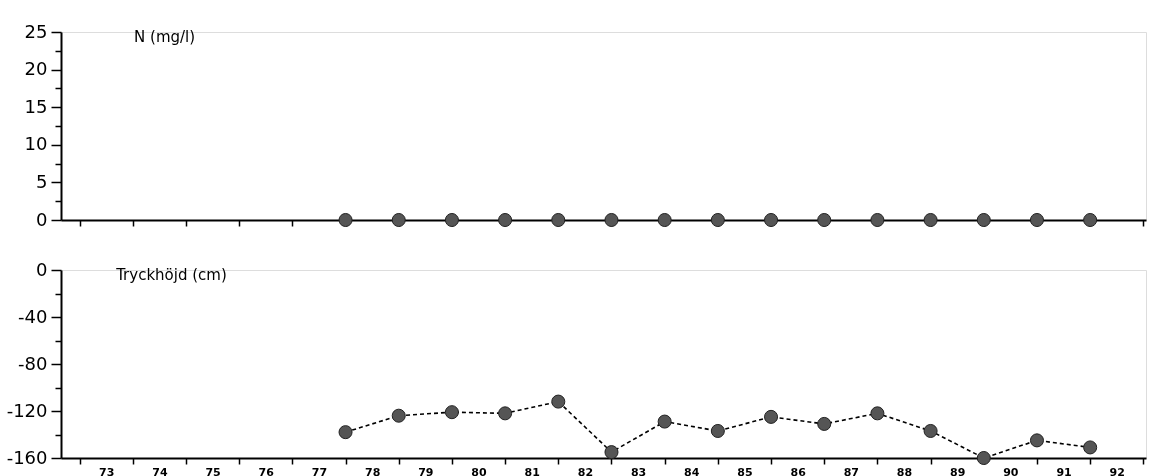 The height and width of the screenshot is (476, 1175). I want to click on y-tick-label: 10, so click(36, 144).